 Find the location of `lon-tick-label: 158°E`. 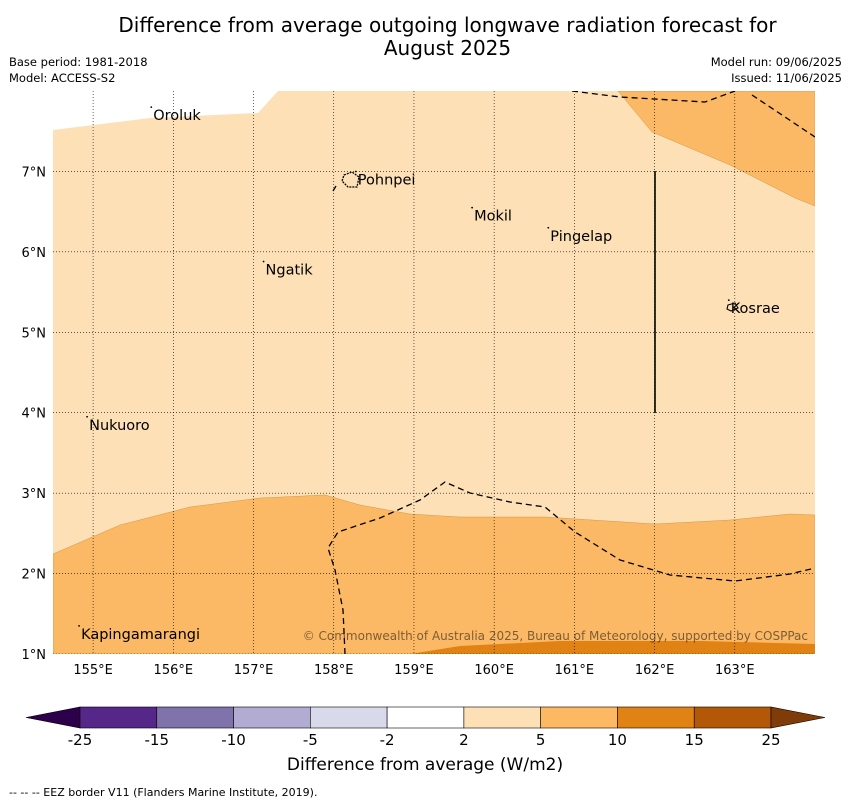

lon-tick-label: 158°E is located at coordinates (334, 670).